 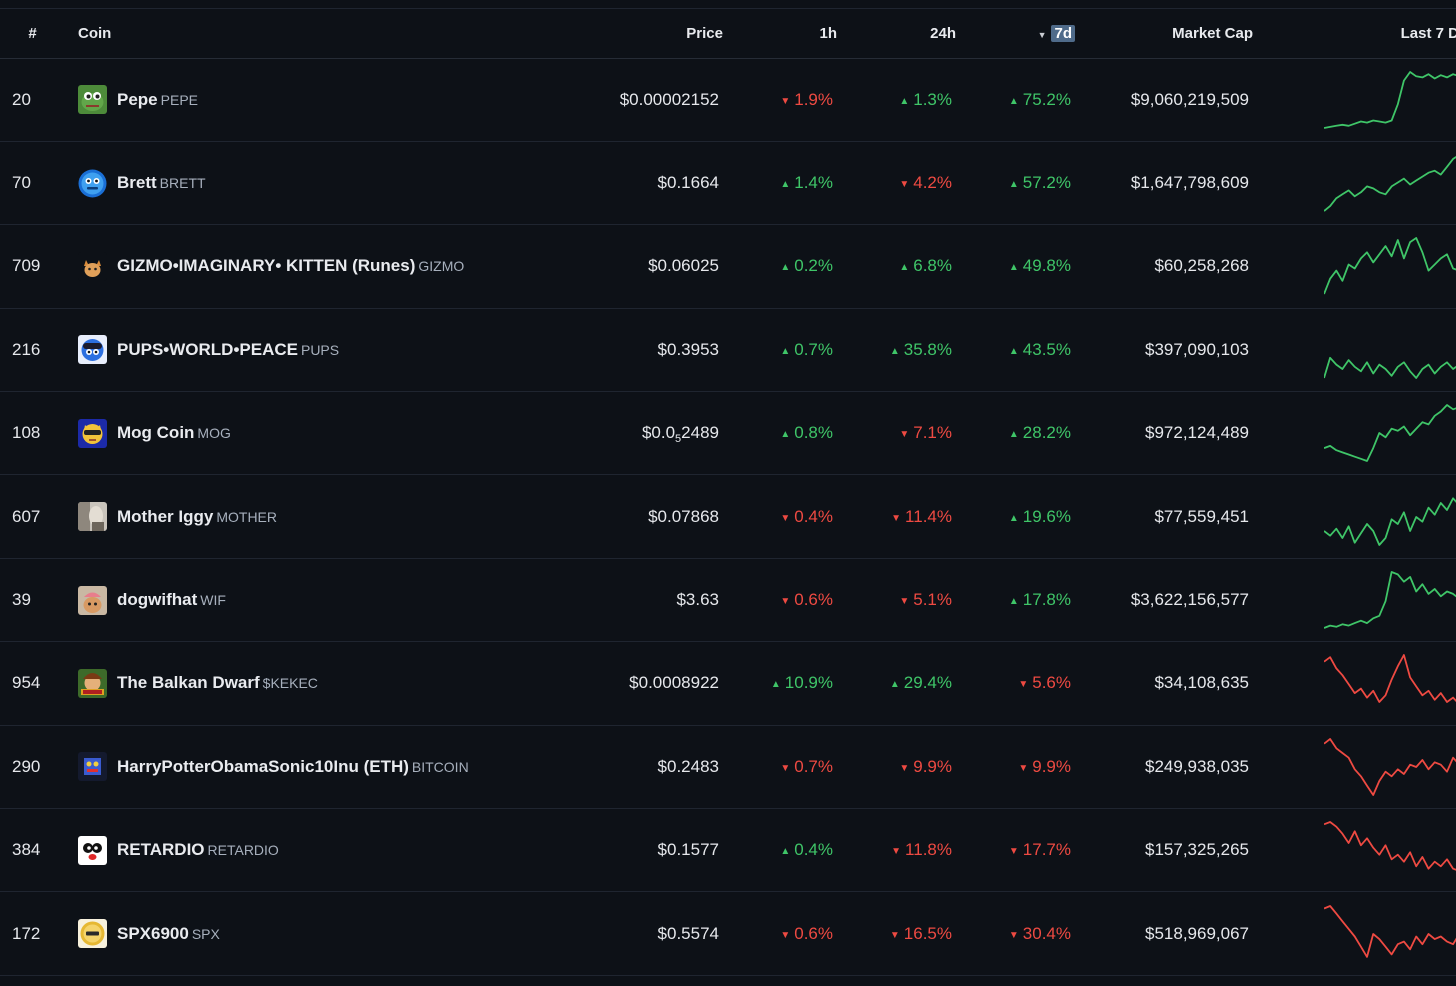 I want to click on coin-link: RETARDIO RETARDIO, so click(x=198, y=850).